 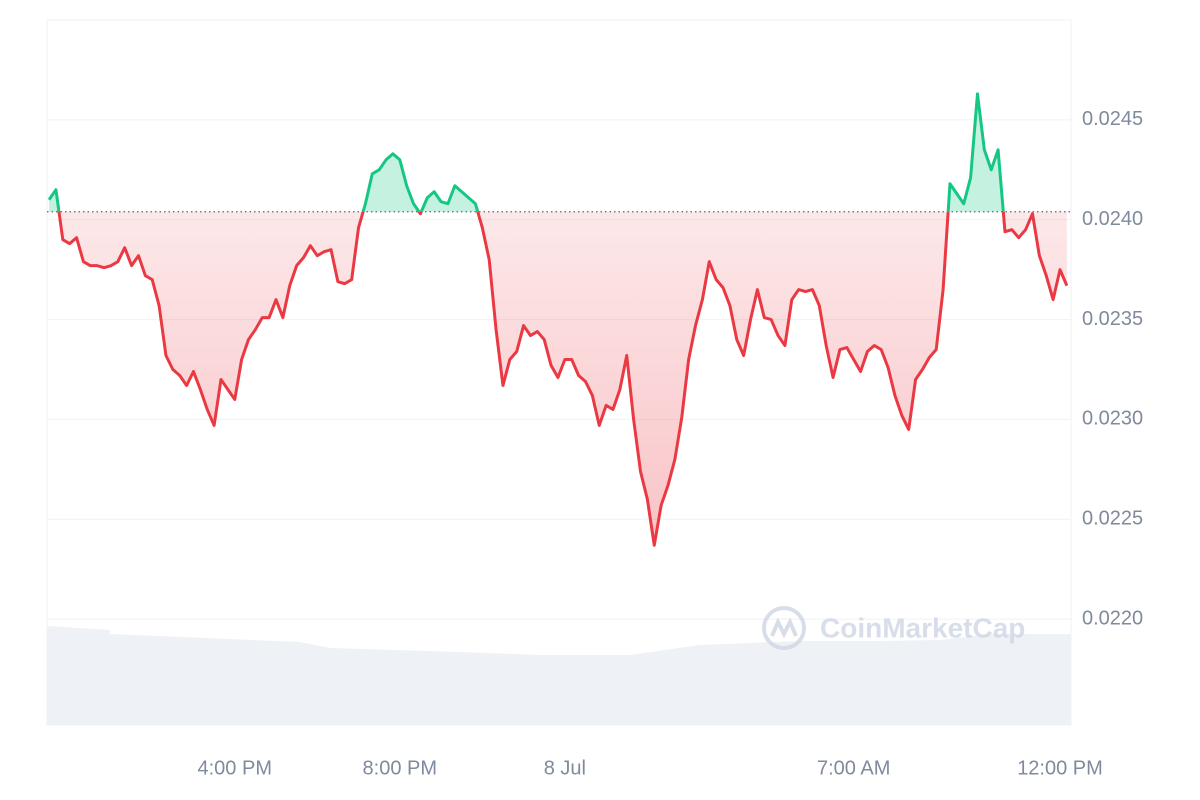 What do you see at coordinates (1112, 319) in the screenshot?
I see `y-tick-label: 0.0235` at bounding box center [1112, 319].